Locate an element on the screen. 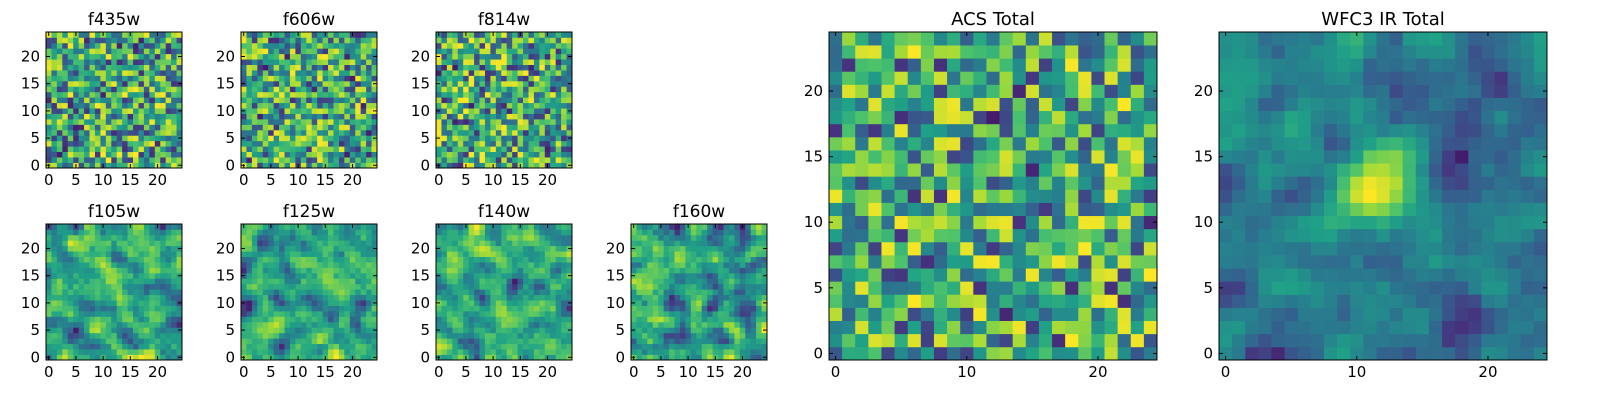 The height and width of the screenshot is (400, 1600). x-tick-label: 20 is located at coordinates (547, 180).